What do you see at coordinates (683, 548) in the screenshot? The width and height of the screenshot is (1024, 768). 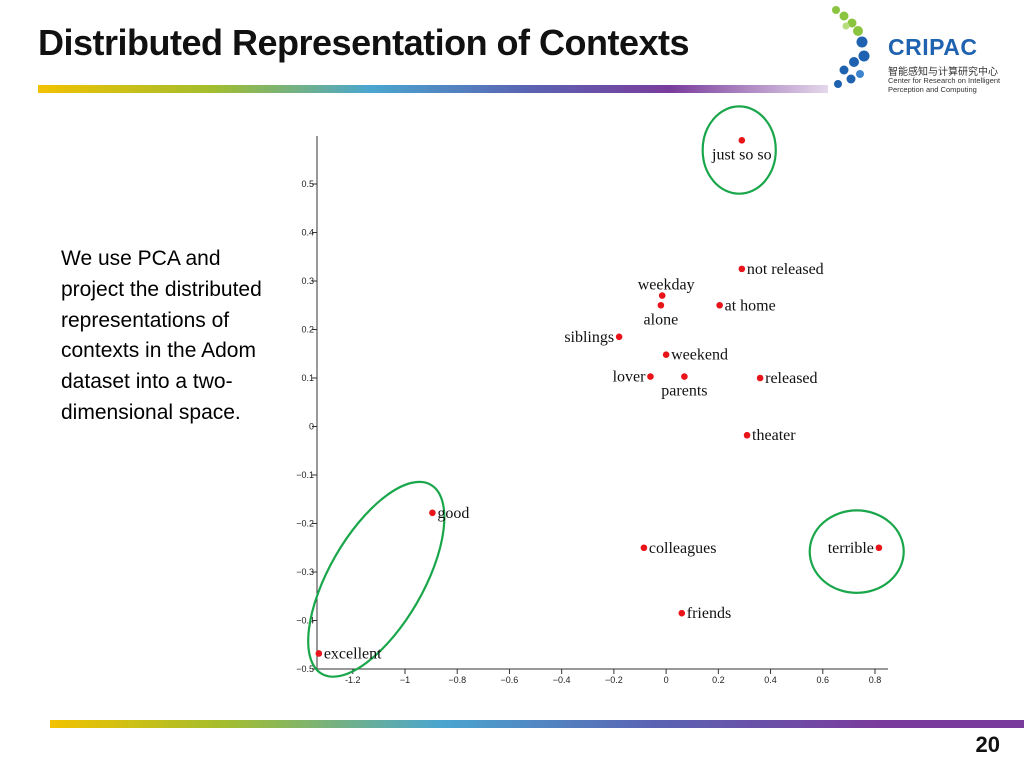 I see `data-point-label: colleagues` at bounding box center [683, 548].